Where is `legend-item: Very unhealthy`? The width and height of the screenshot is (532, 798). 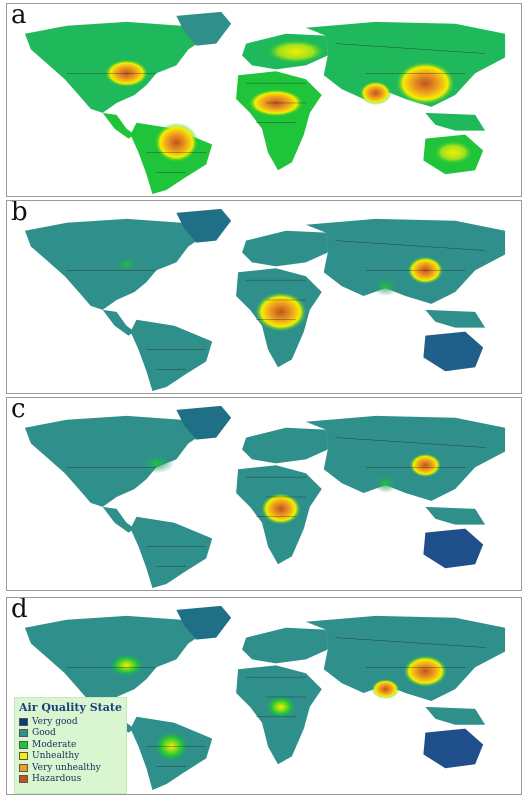
legend-item: Very unhealthy is located at coordinates (72, 768).